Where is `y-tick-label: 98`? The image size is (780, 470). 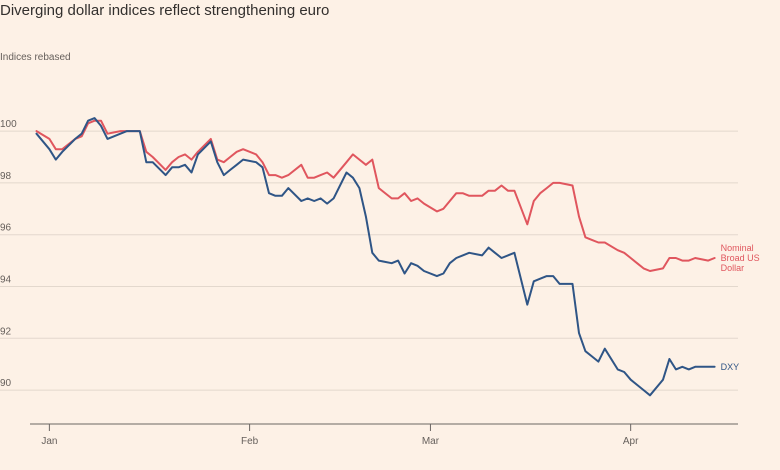
y-tick-label: 98 is located at coordinates (6, 176).